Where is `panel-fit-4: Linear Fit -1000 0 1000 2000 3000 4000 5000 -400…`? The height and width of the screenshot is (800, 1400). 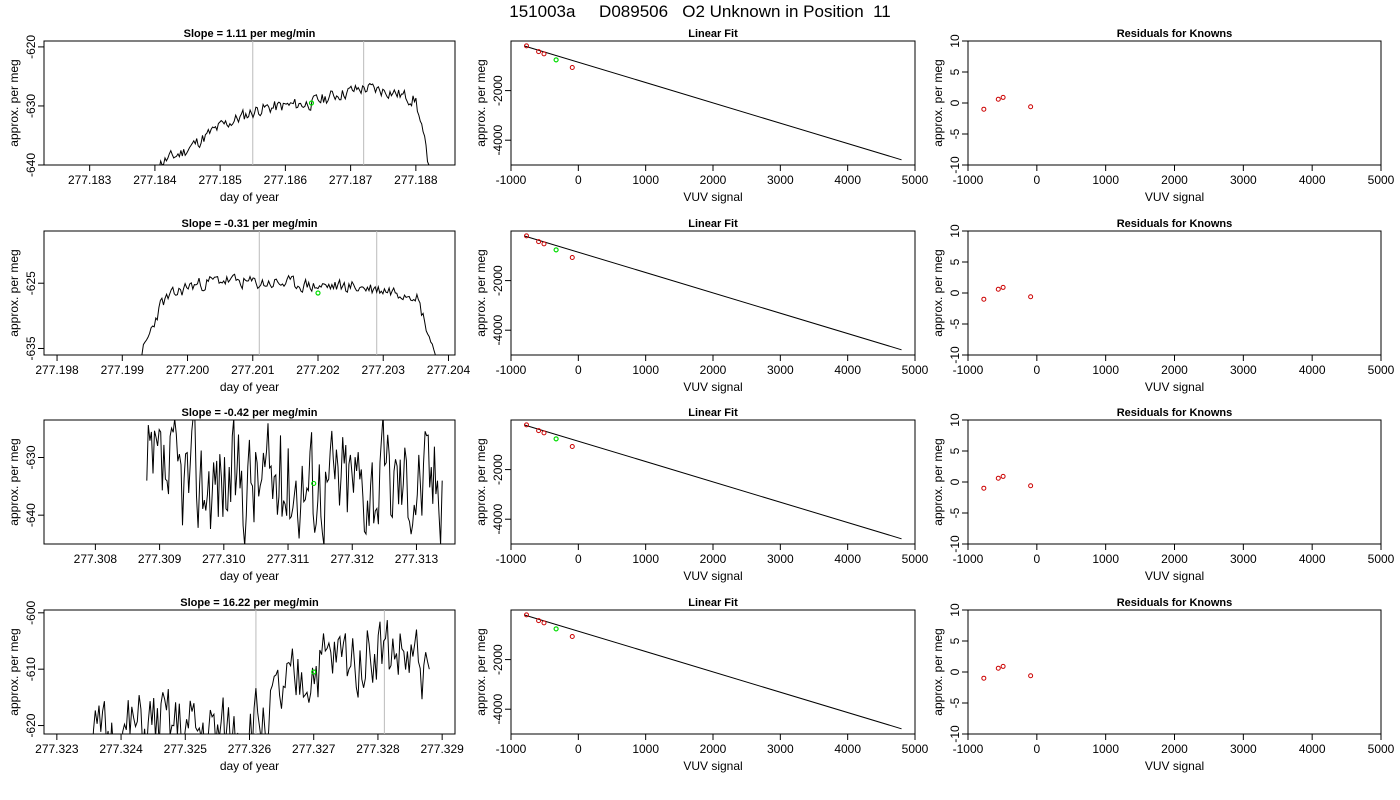 panel-fit-4: Linear Fit -1000 0 1000 2000 3000 4000 5000 -400… is located at coordinates (701, 685).